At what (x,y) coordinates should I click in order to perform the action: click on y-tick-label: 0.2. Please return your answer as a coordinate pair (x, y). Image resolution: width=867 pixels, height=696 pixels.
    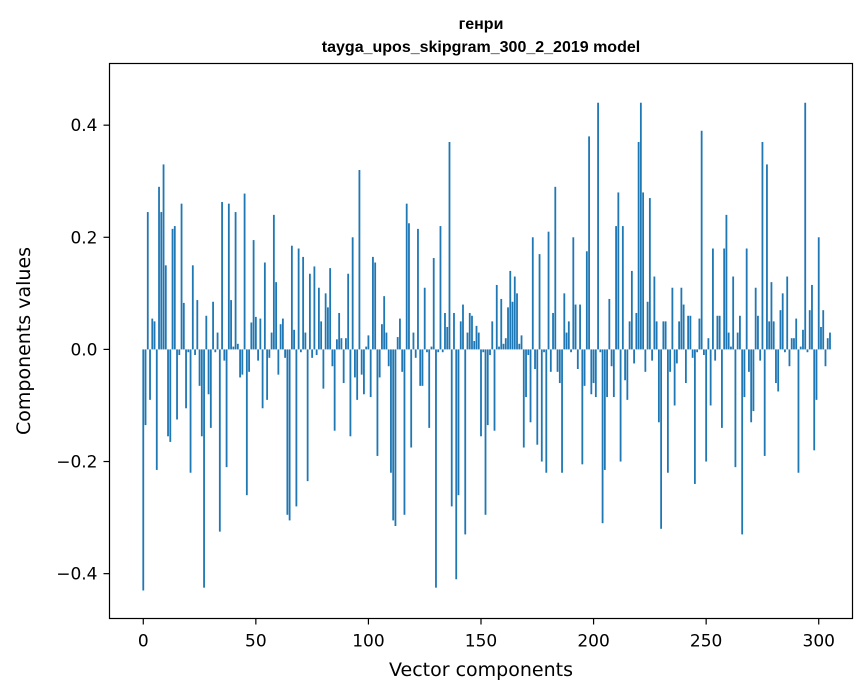
    Looking at the image, I should click on (83, 238).